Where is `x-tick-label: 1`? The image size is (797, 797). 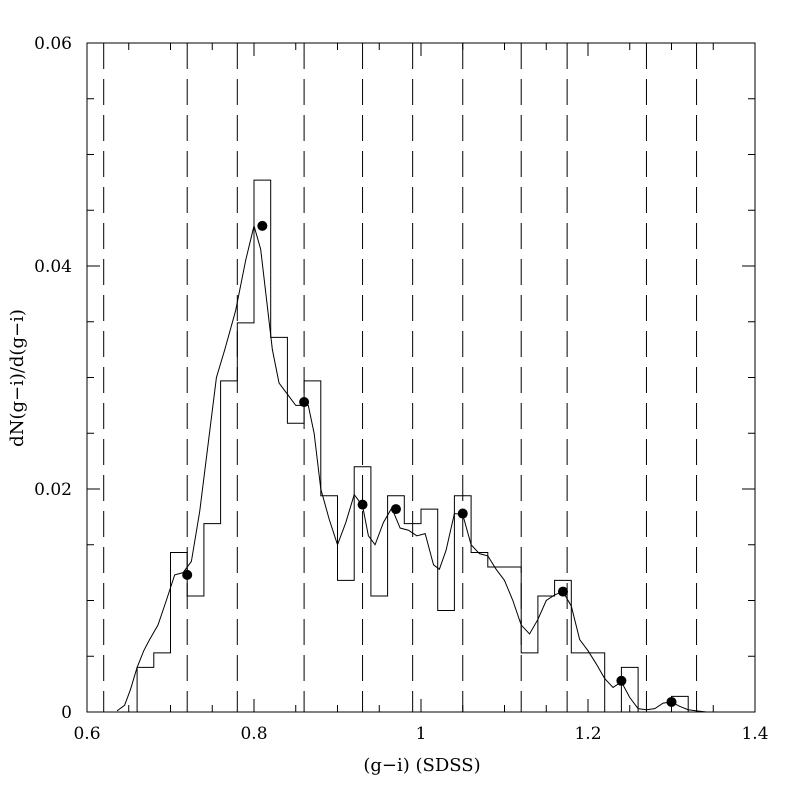 x-tick-label: 1 is located at coordinates (421, 734).